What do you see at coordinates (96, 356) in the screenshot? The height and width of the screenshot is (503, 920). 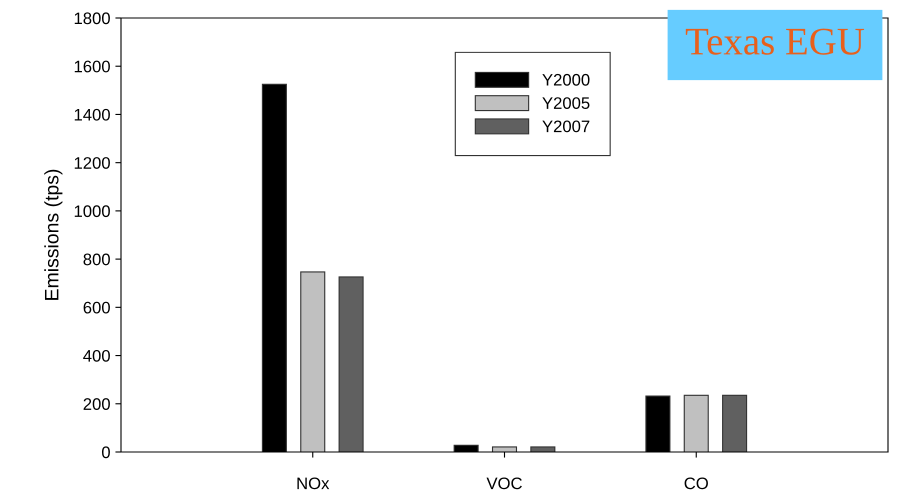 I see `y-tick-label: 400` at bounding box center [96, 356].